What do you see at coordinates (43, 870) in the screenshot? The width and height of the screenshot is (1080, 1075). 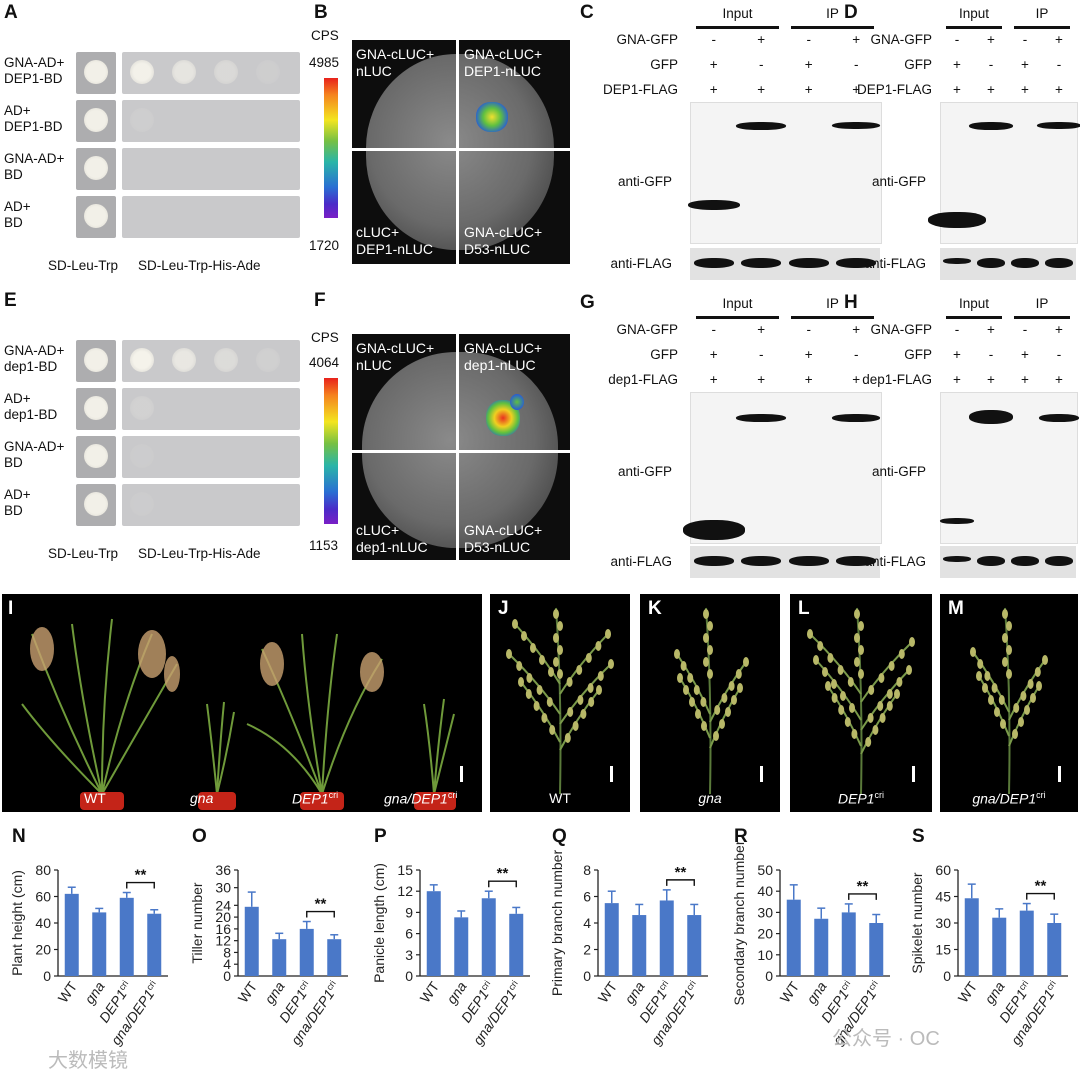 I see `y-tick-label: 80` at bounding box center [43, 870].